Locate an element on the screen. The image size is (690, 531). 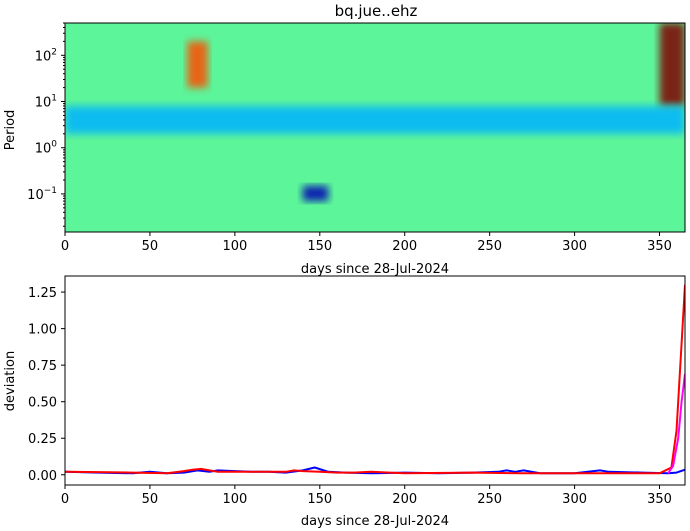
heatmap-x-tick-label: 250 is located at coordinates (489, 246).